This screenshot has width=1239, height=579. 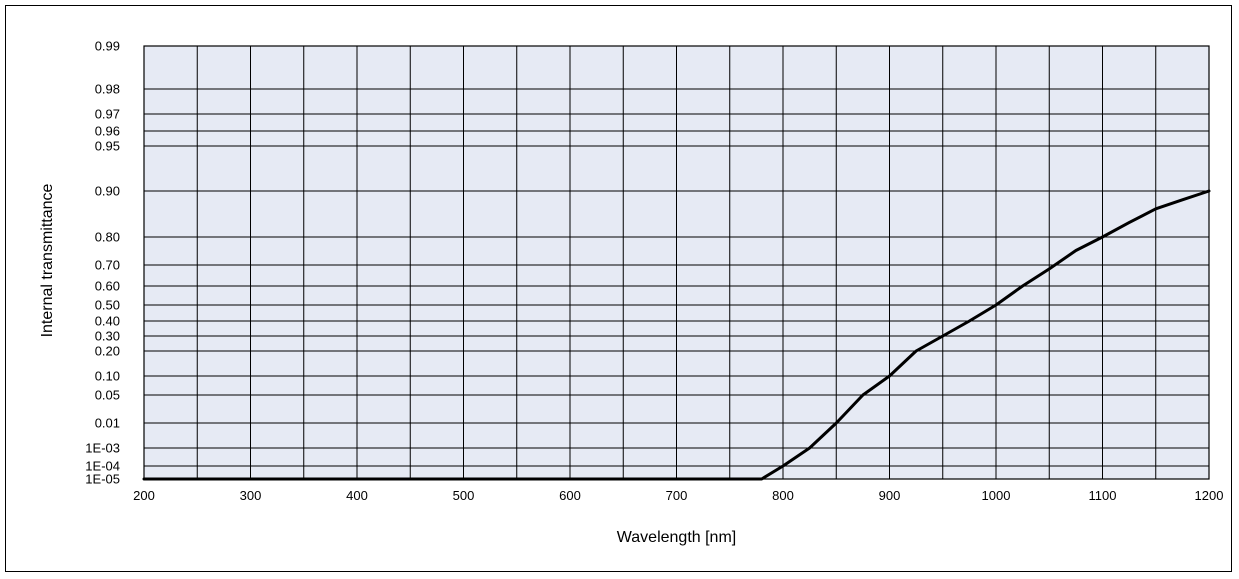 I want to click on y-tick-label: 1E-05, so click(x=102, y=479).